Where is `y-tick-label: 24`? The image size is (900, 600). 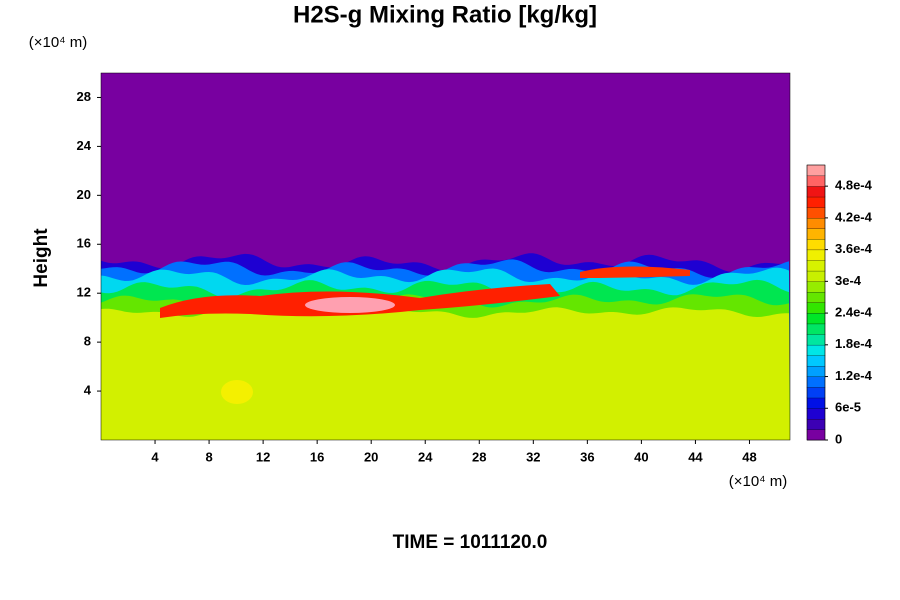
y-tick-label: 24 is located at coordinates (84, 145).